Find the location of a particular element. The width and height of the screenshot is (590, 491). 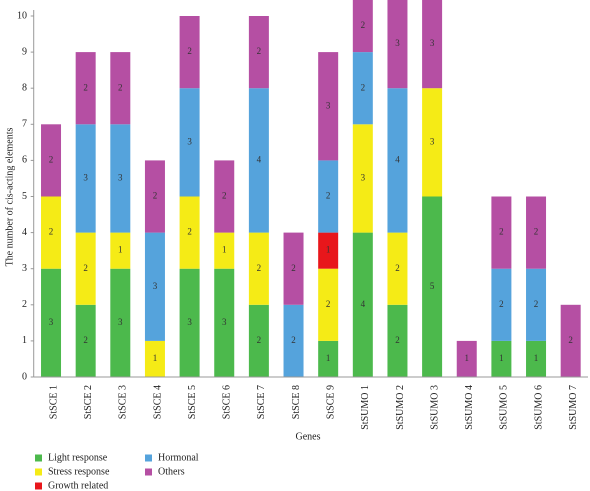

x-tick-label: StSUMO 4 is located at coordinates (469, 407).